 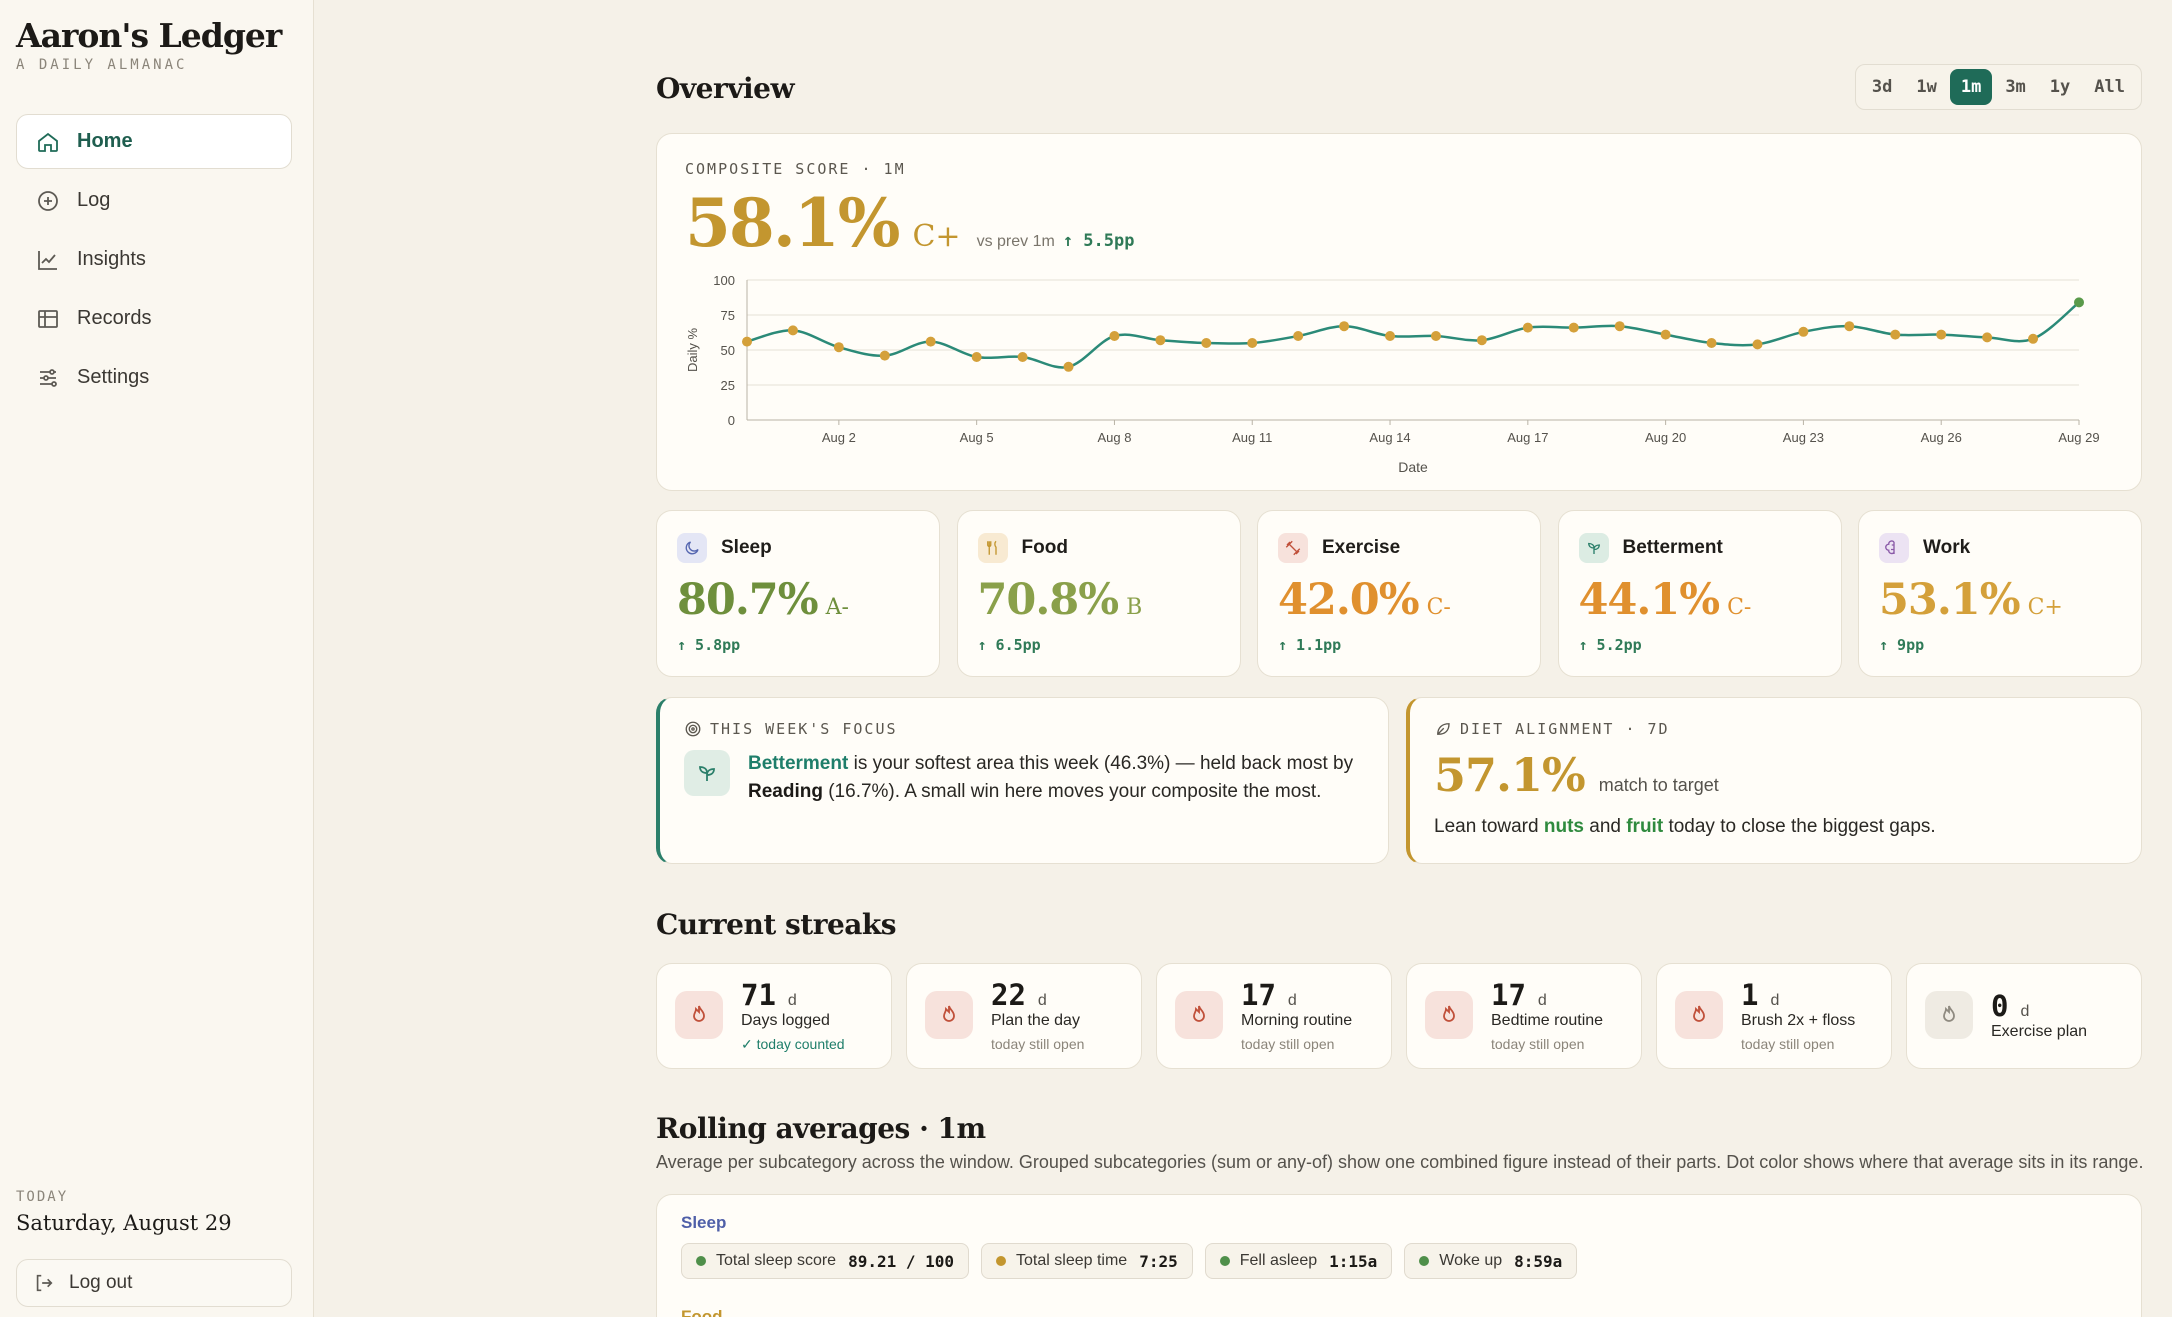 I want to click on category-card-food: Food 70.8% B ↑ 6.5pp, so click(x=1098, y=593).